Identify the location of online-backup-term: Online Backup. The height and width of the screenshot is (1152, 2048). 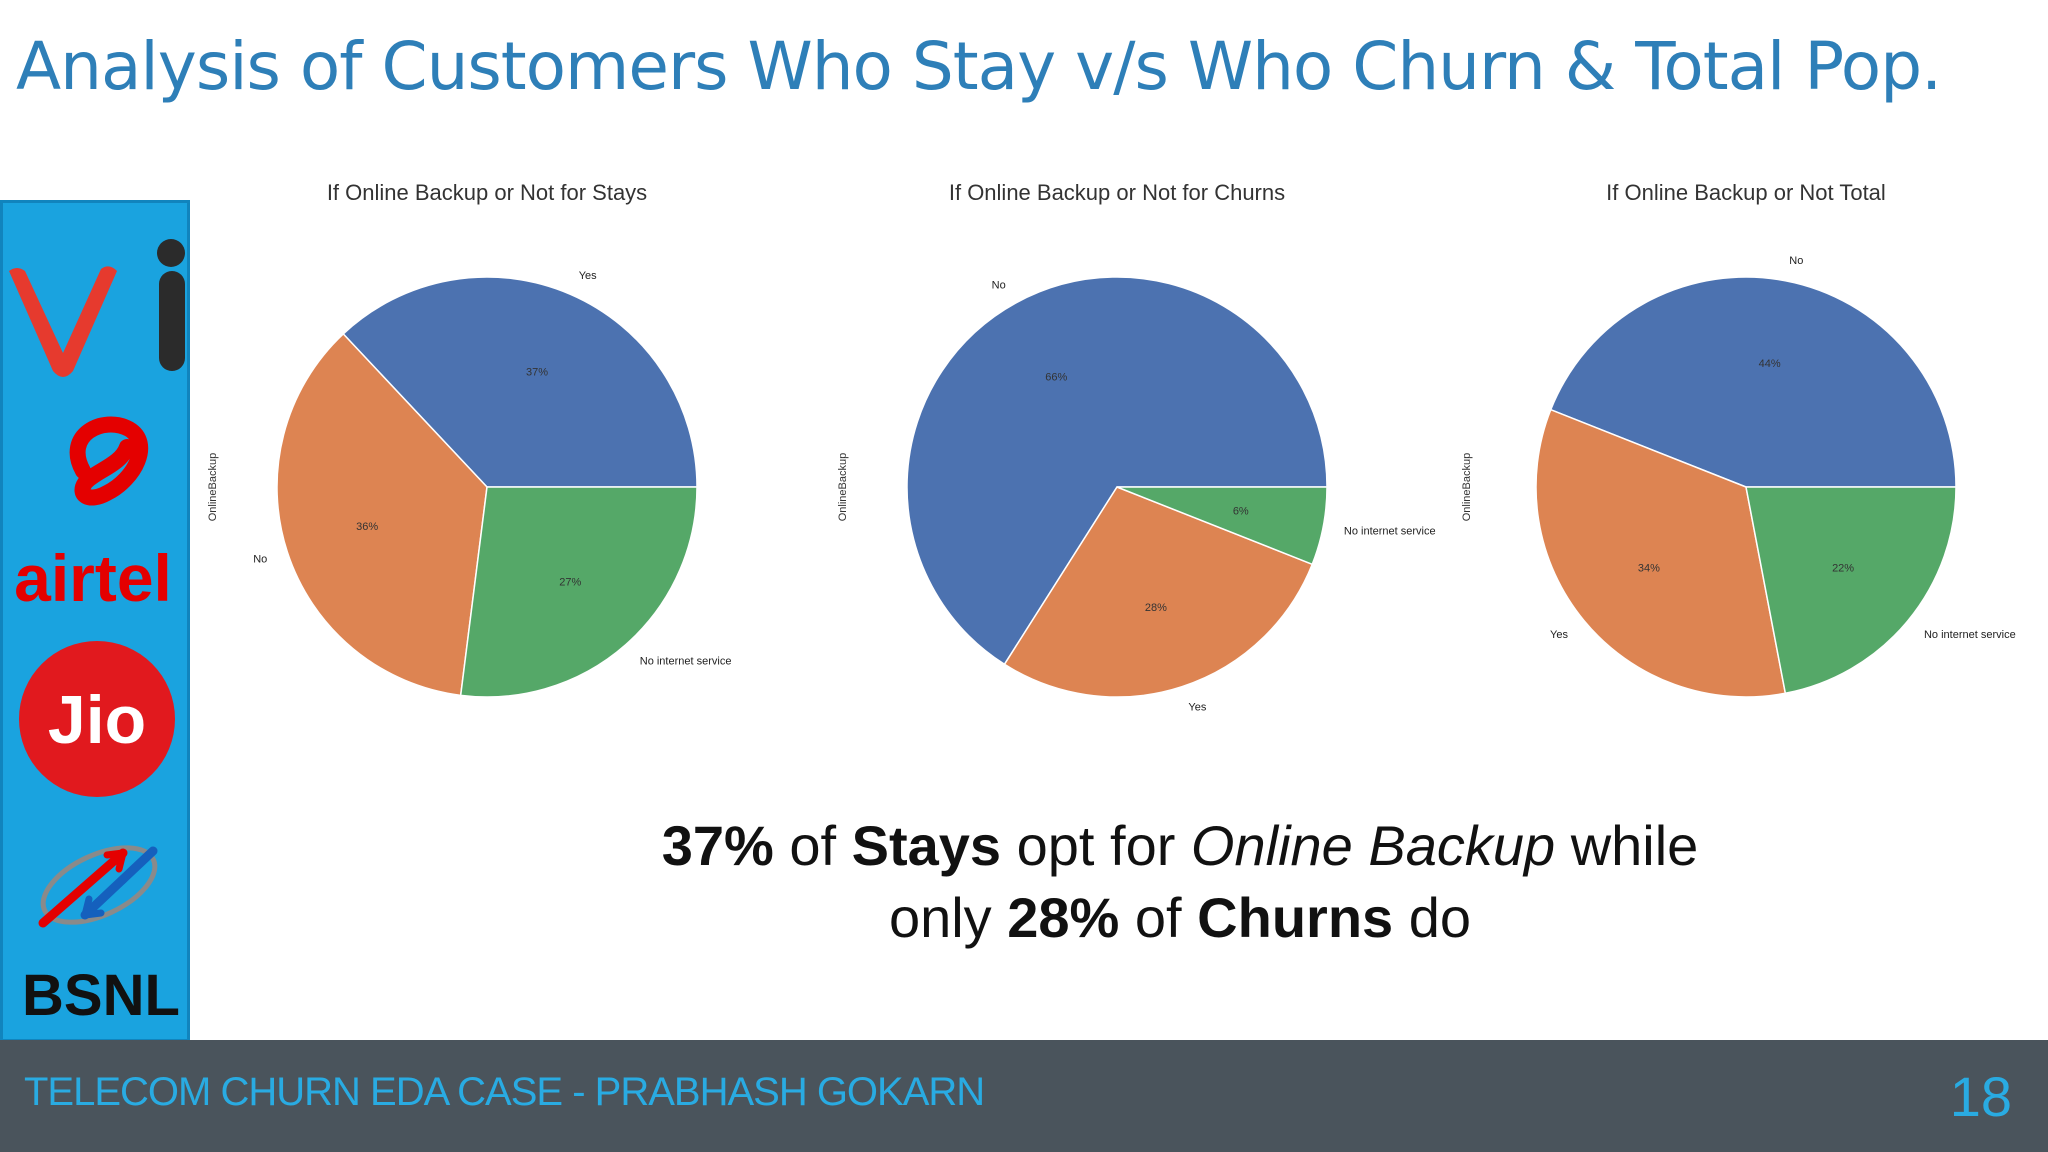
(1373, 845).